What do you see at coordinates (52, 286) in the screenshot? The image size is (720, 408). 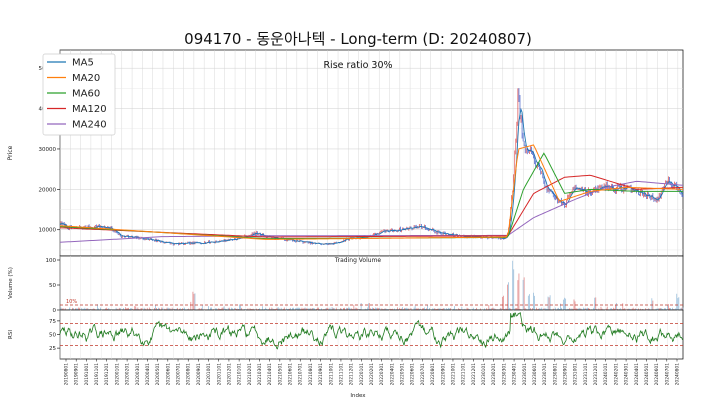 I see `volume-tick-label: 50` at bounding box center [52, 286].